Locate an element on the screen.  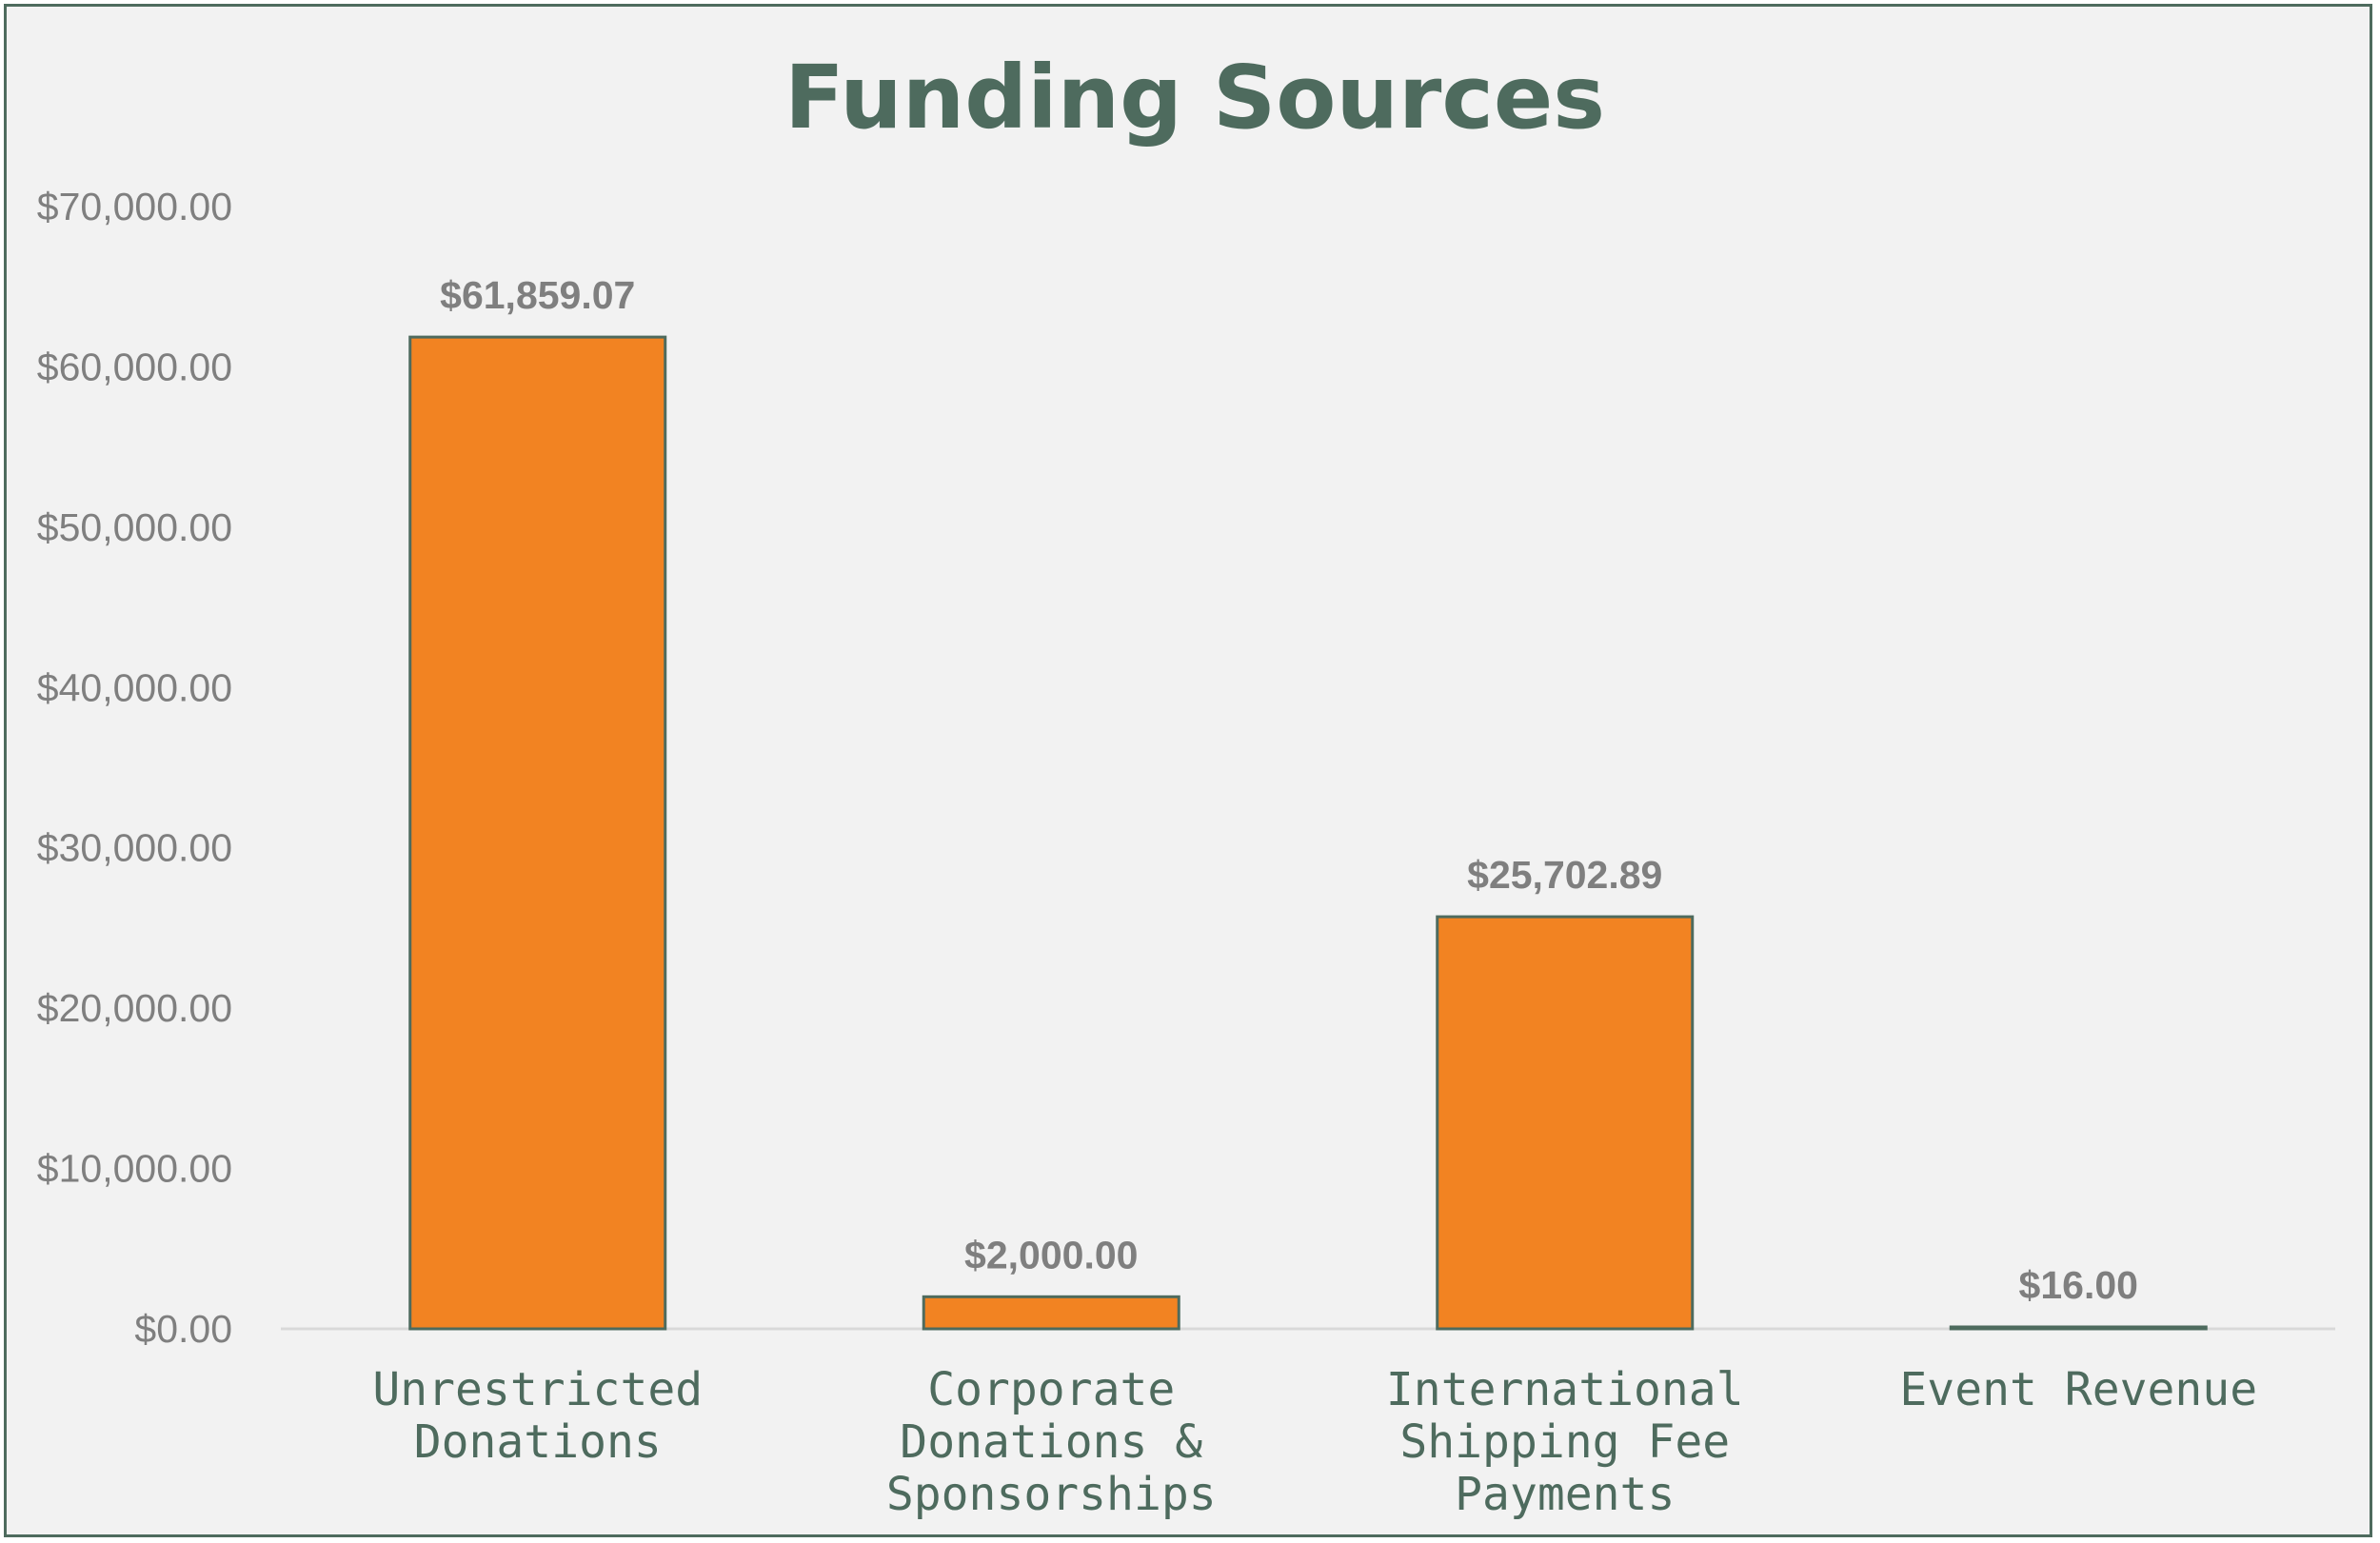
x-tick-label: Corporate is located at coordinates (1051, 1389).